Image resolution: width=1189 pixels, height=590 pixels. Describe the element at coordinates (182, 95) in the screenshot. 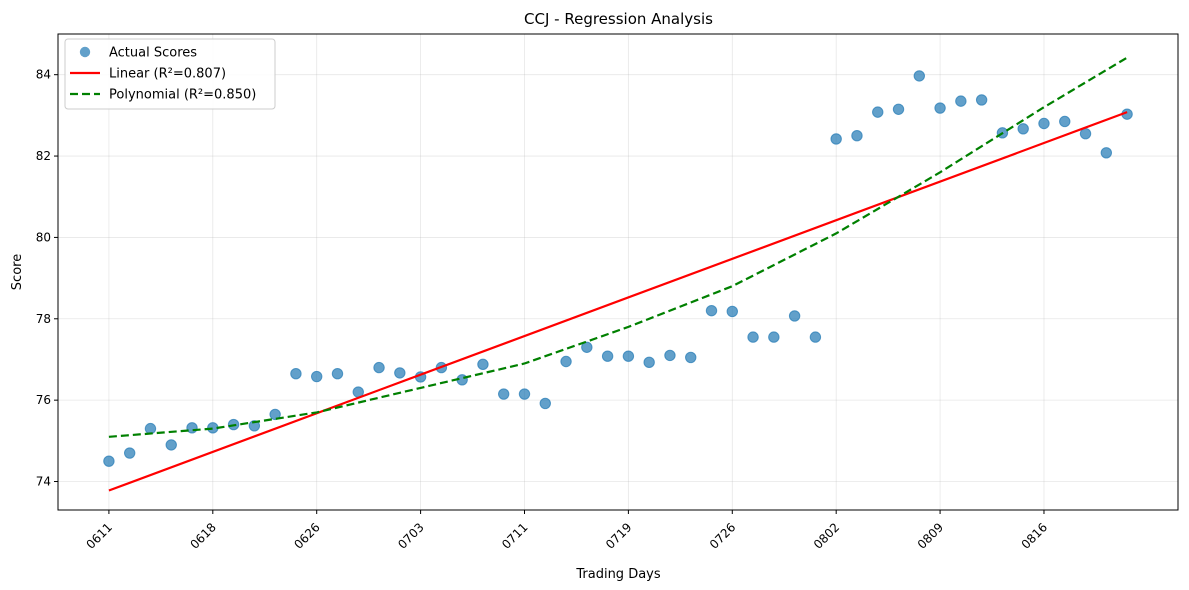

I see `legend-label: Polynomial (R²=0.850)` at that location.